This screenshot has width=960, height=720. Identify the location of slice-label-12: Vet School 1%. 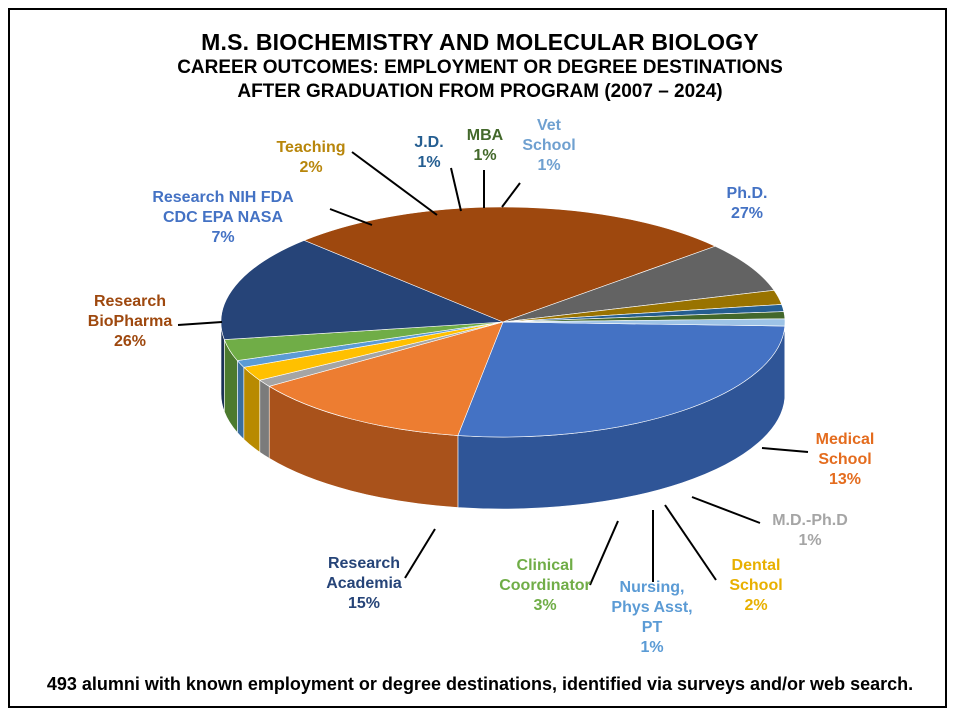
(548, 145).